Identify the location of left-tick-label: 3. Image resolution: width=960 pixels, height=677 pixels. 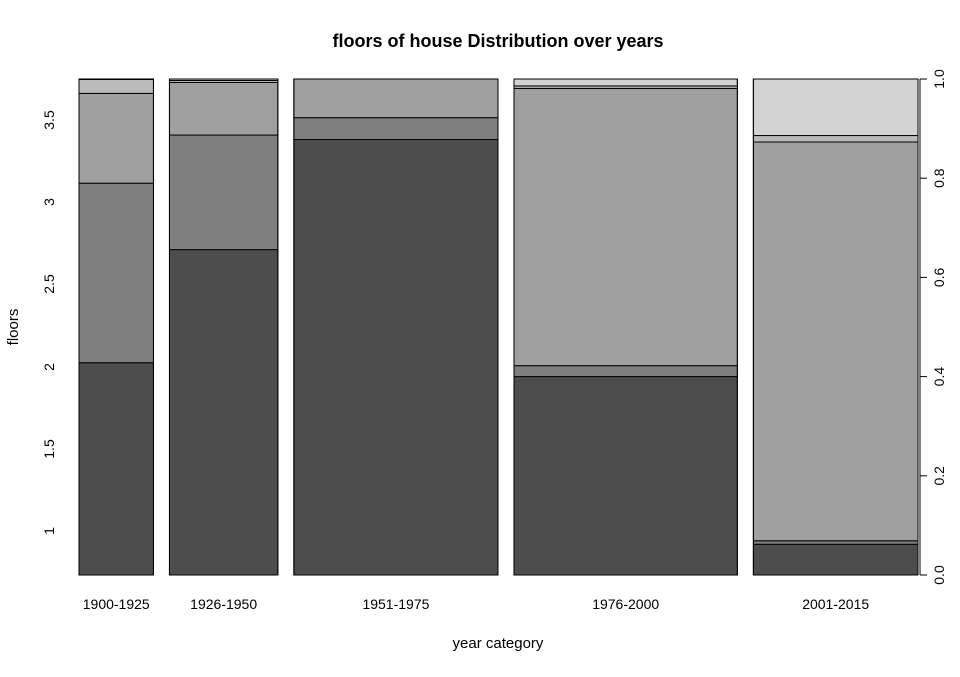
(49, 202).